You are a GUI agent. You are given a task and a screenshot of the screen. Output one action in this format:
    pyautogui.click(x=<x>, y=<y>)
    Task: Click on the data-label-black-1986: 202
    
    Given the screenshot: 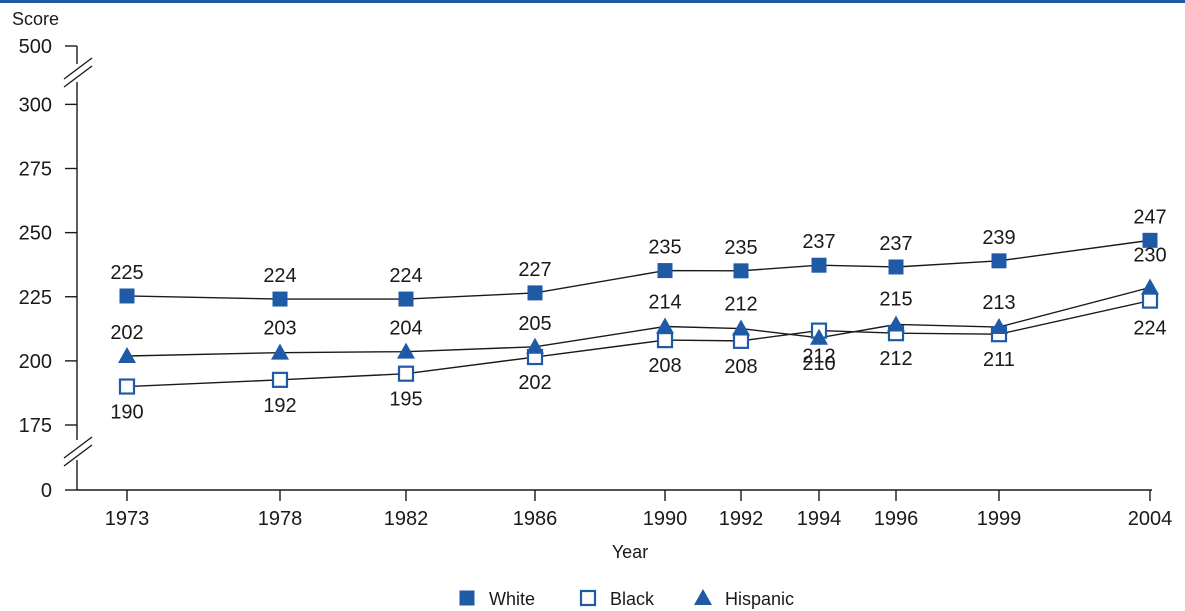 What is the action you would take?
    pyautogui.click(x=534, y=383)
    